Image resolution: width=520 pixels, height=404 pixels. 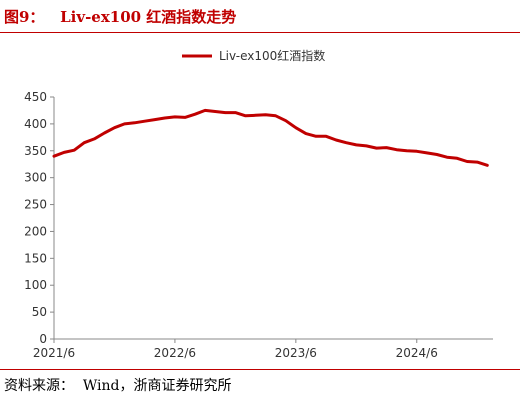 I want to click on x-tick-label: 2022/6, so click(x=175, y=353).